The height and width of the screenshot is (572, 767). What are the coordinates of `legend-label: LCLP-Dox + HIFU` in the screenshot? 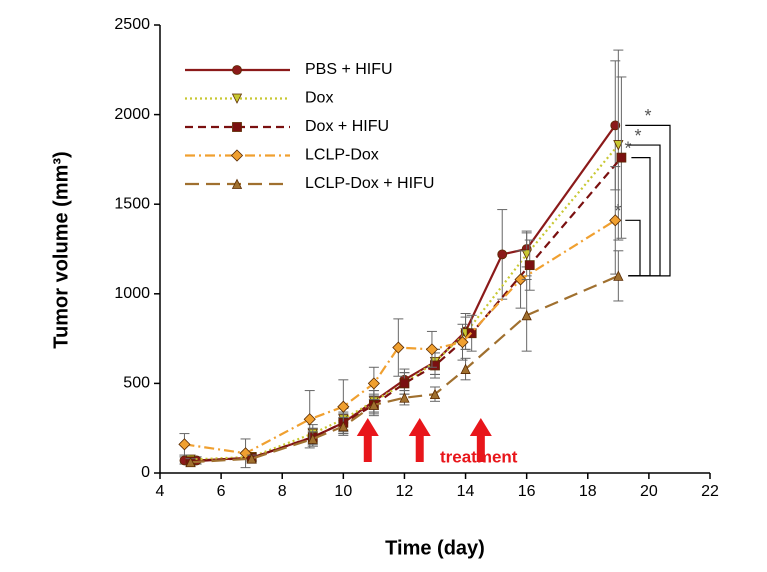 It's located at (369, 183).